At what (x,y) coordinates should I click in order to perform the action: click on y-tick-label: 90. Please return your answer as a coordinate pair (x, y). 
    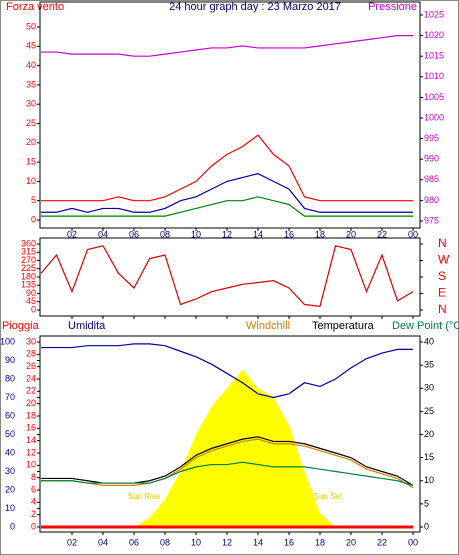
    Looking at the image, I should click on (31, 293).